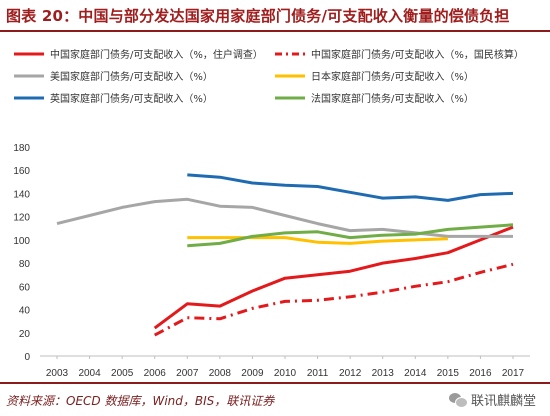 The height and width of the screenshot is (416, 550). Describe the element at coordinates (415, 373) in the screenshot. I see `x-tick-label: 2014` at that location.